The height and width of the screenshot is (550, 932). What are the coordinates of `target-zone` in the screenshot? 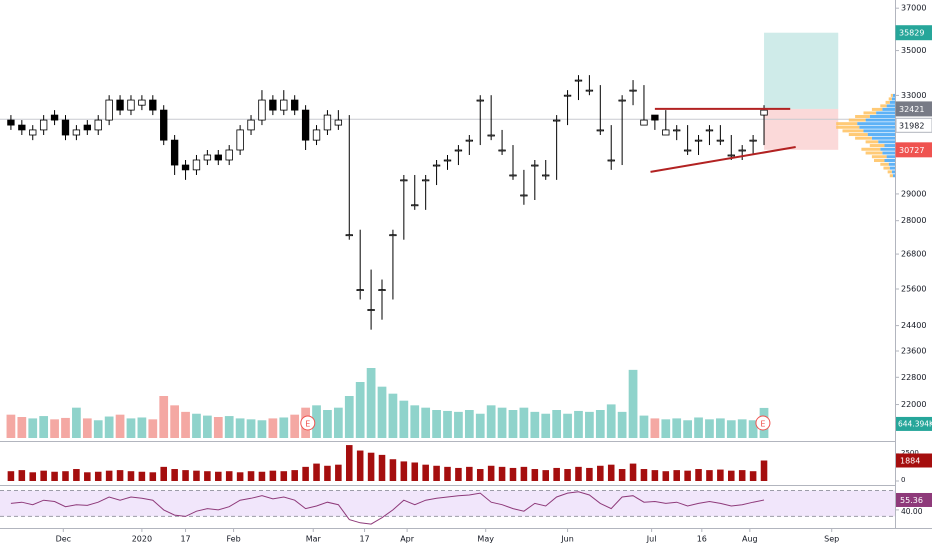 It's located at (801, 70).